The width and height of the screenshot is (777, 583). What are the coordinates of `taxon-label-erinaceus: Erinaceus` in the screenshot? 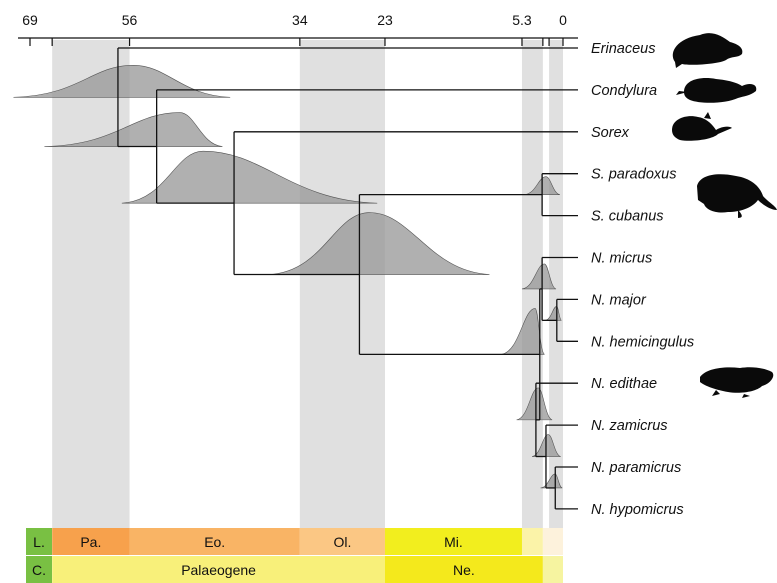 It's located at (623, 49).